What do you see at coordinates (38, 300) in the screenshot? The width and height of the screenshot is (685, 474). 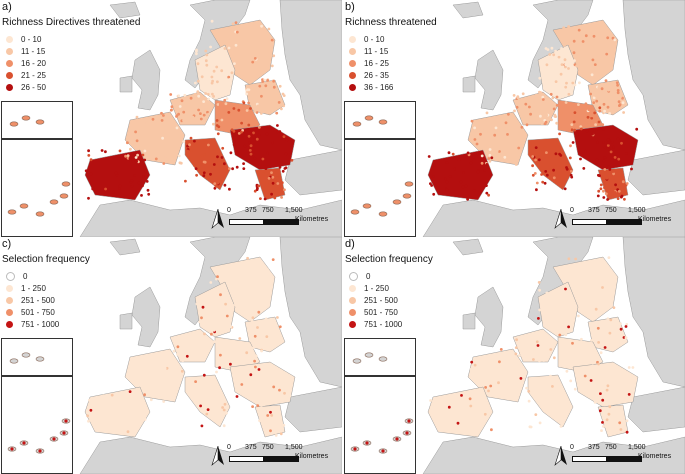 I see `legend-label: 251 - 500` at bounding box center [38, 300].